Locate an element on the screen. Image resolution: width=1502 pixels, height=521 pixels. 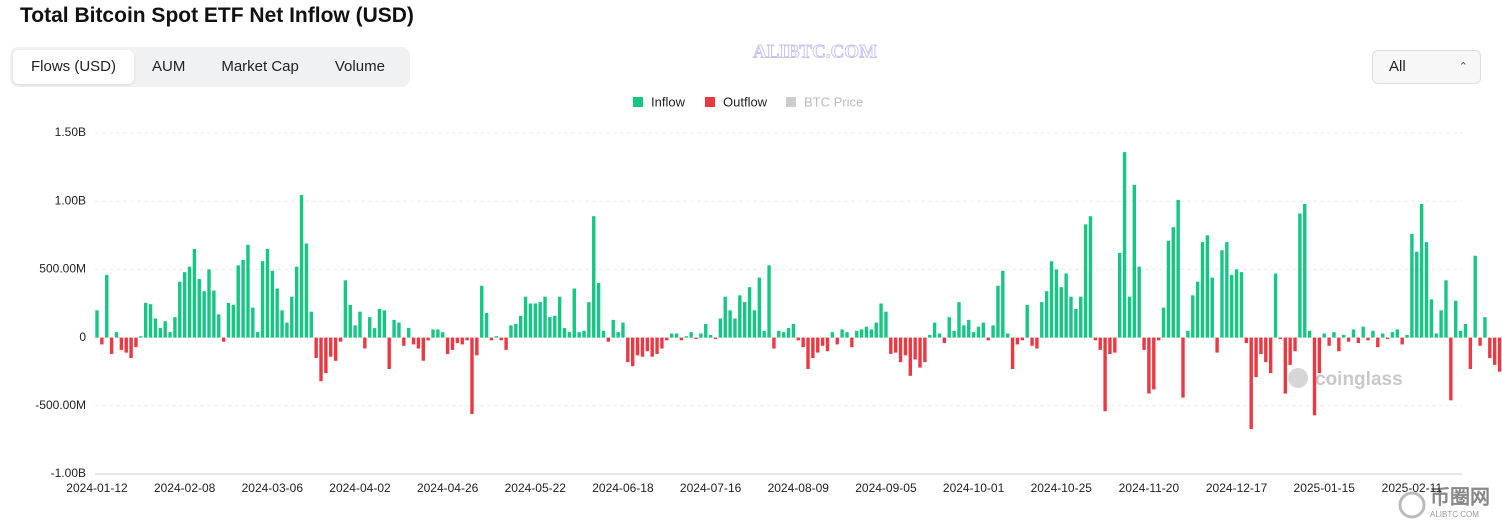
tab-bar: Flows (USD) AUM Market Cap Volume is located at coordinates (210, 67).